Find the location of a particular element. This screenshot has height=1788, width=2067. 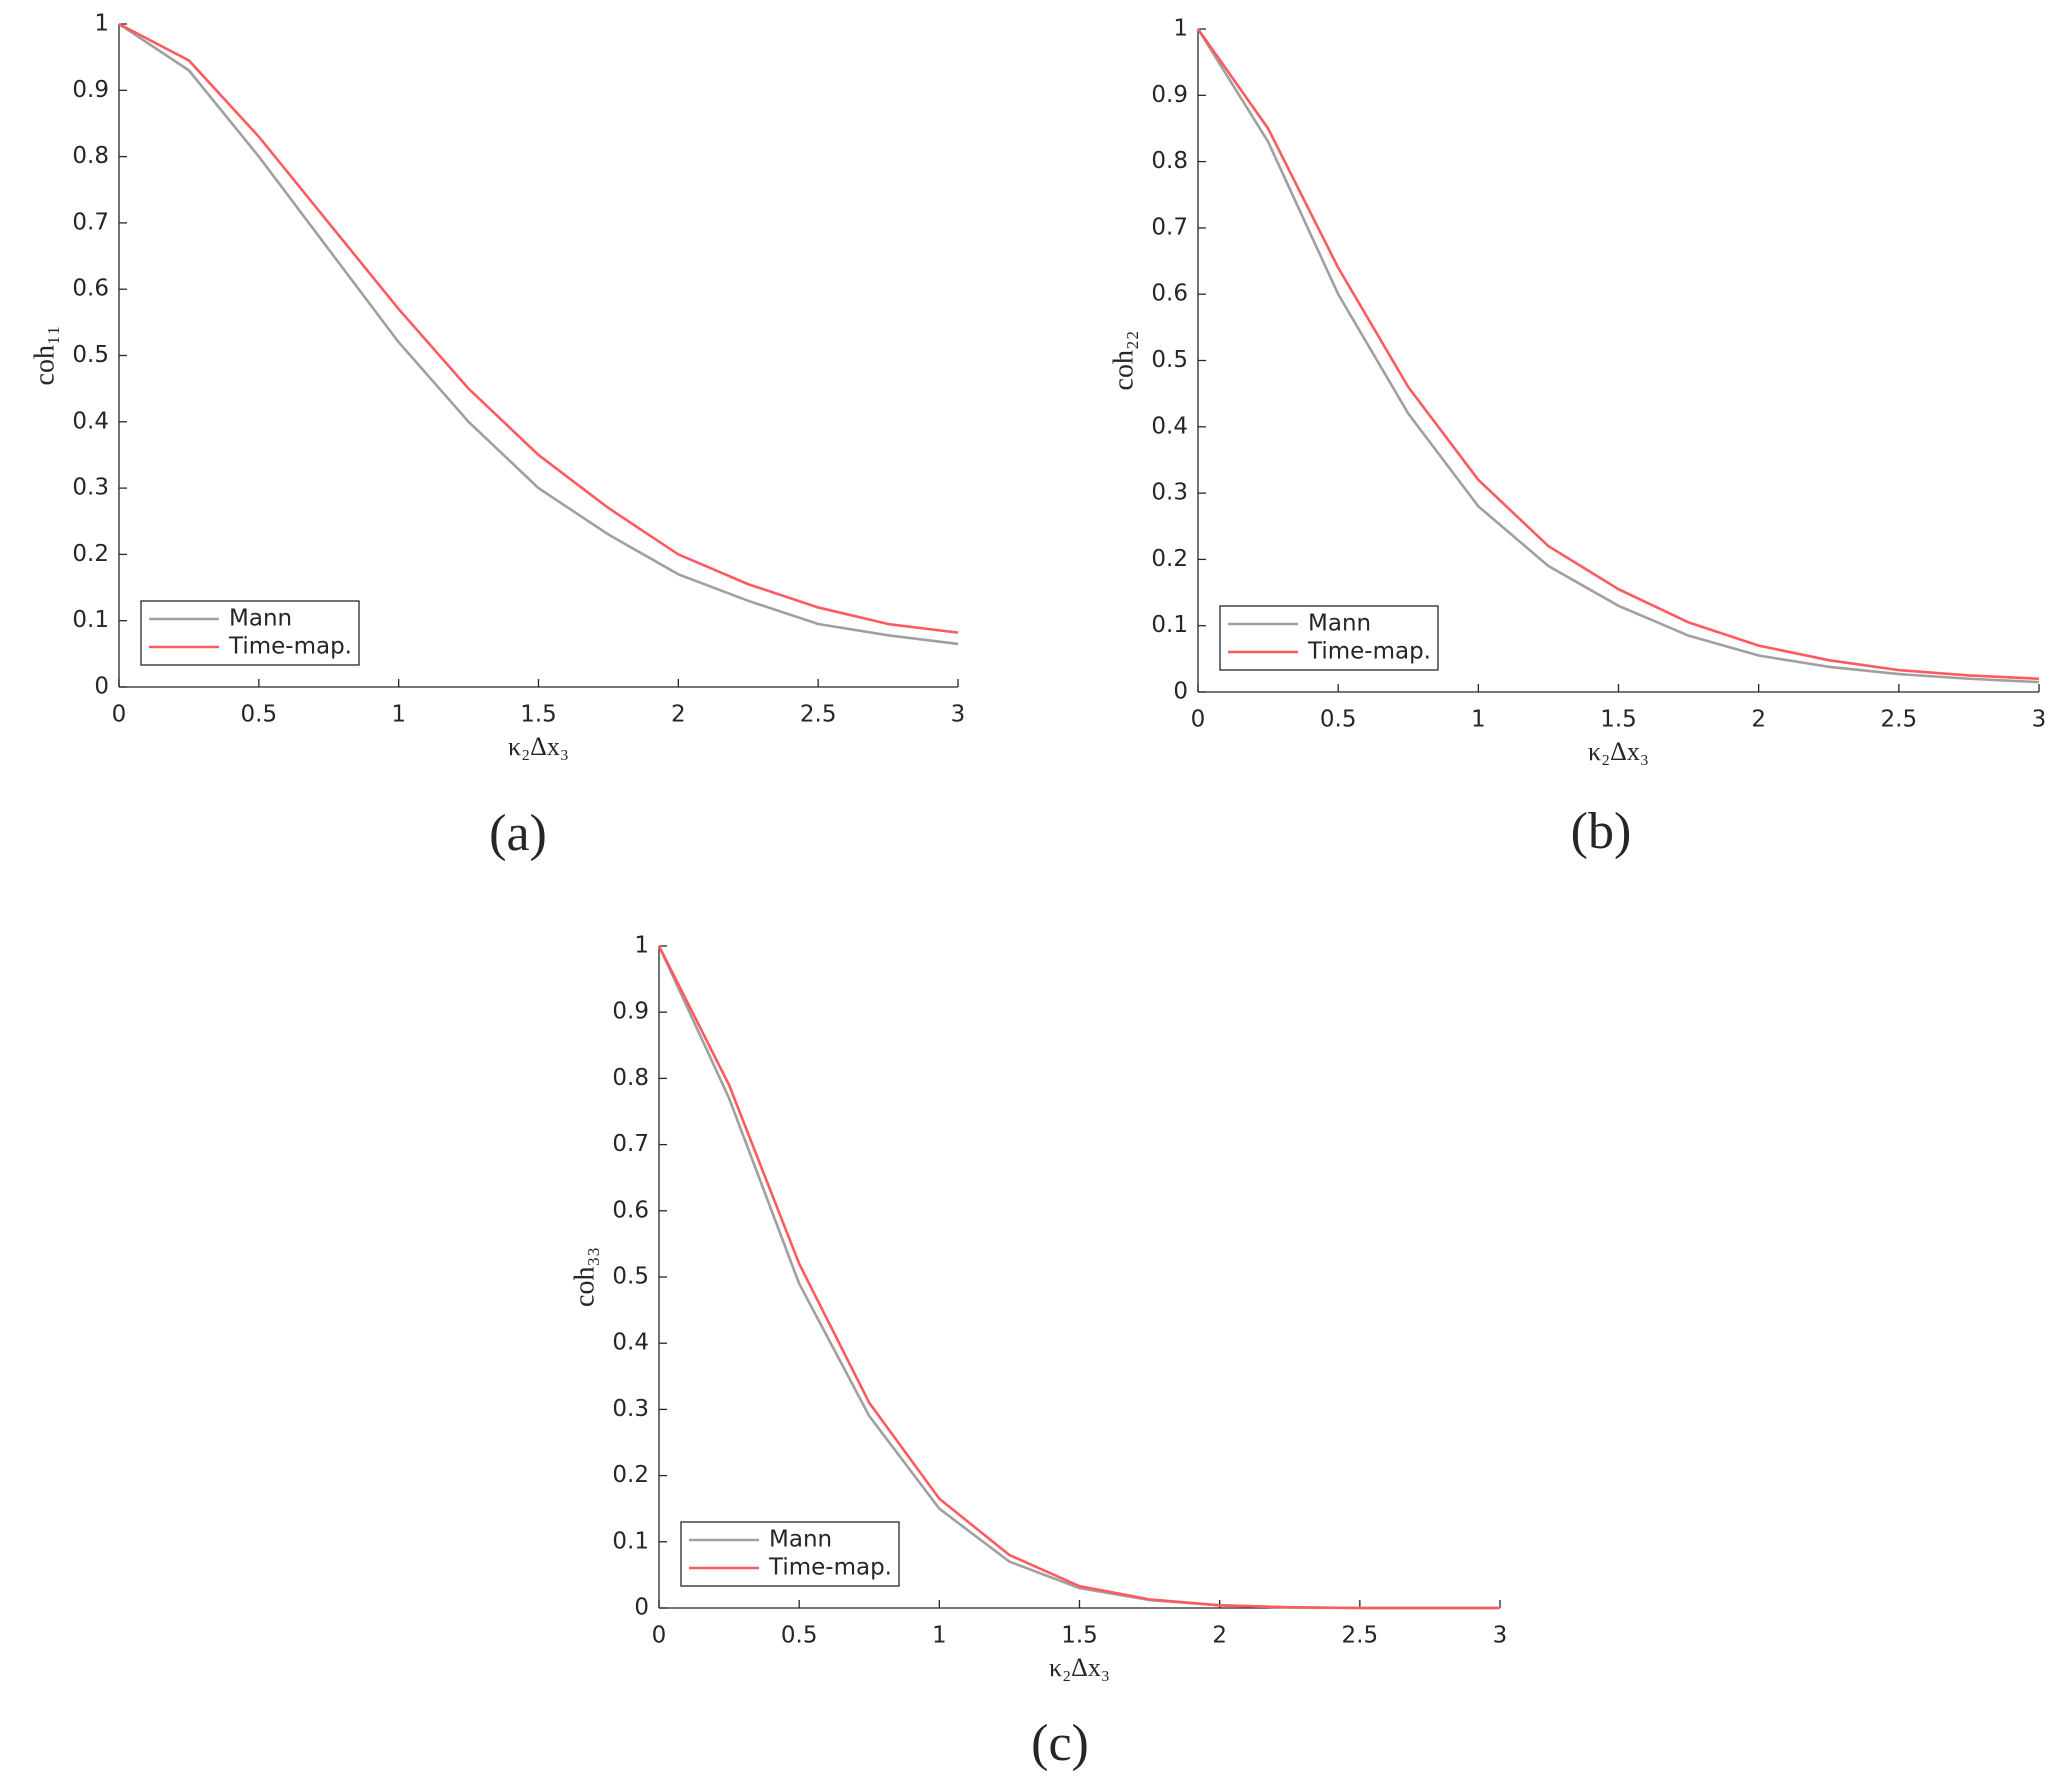

y-axis-label: coh₂₂ is located at coordinates (1123, 361).